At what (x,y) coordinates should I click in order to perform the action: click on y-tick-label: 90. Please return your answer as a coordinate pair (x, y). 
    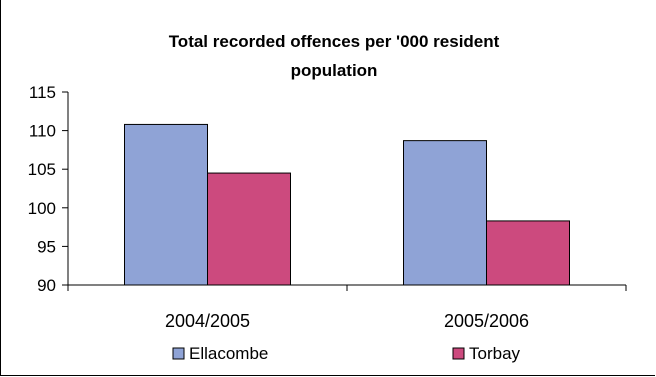
    Looking at the image, I should click on (46, 285).